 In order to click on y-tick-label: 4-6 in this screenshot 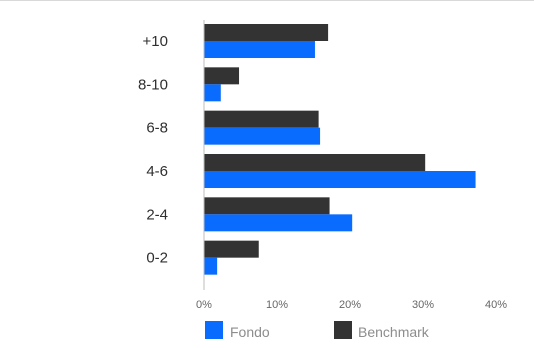, I will do `click(157, 171)`.